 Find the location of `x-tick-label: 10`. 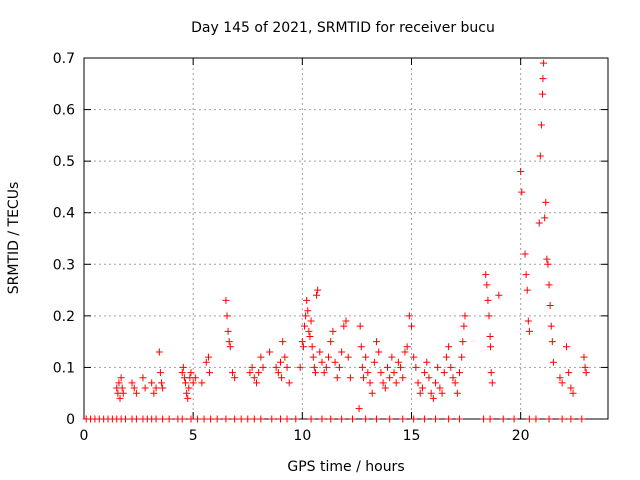

x-tick-label: 10 is located at coordinates (302, 436).